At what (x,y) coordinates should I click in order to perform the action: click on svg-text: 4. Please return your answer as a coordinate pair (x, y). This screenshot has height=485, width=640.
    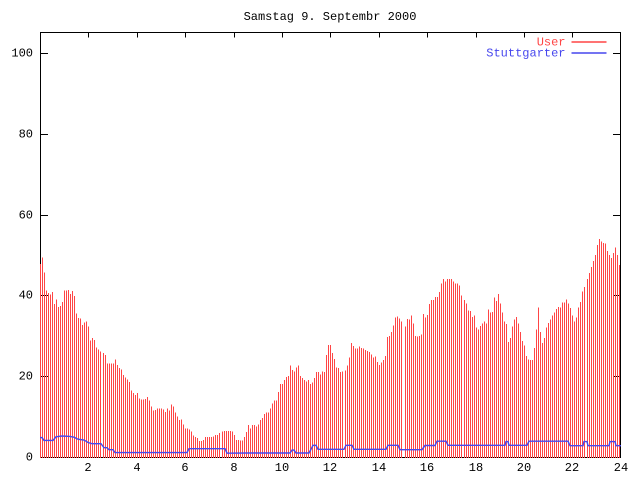
    Looking at the image, I should click on (136, 468).